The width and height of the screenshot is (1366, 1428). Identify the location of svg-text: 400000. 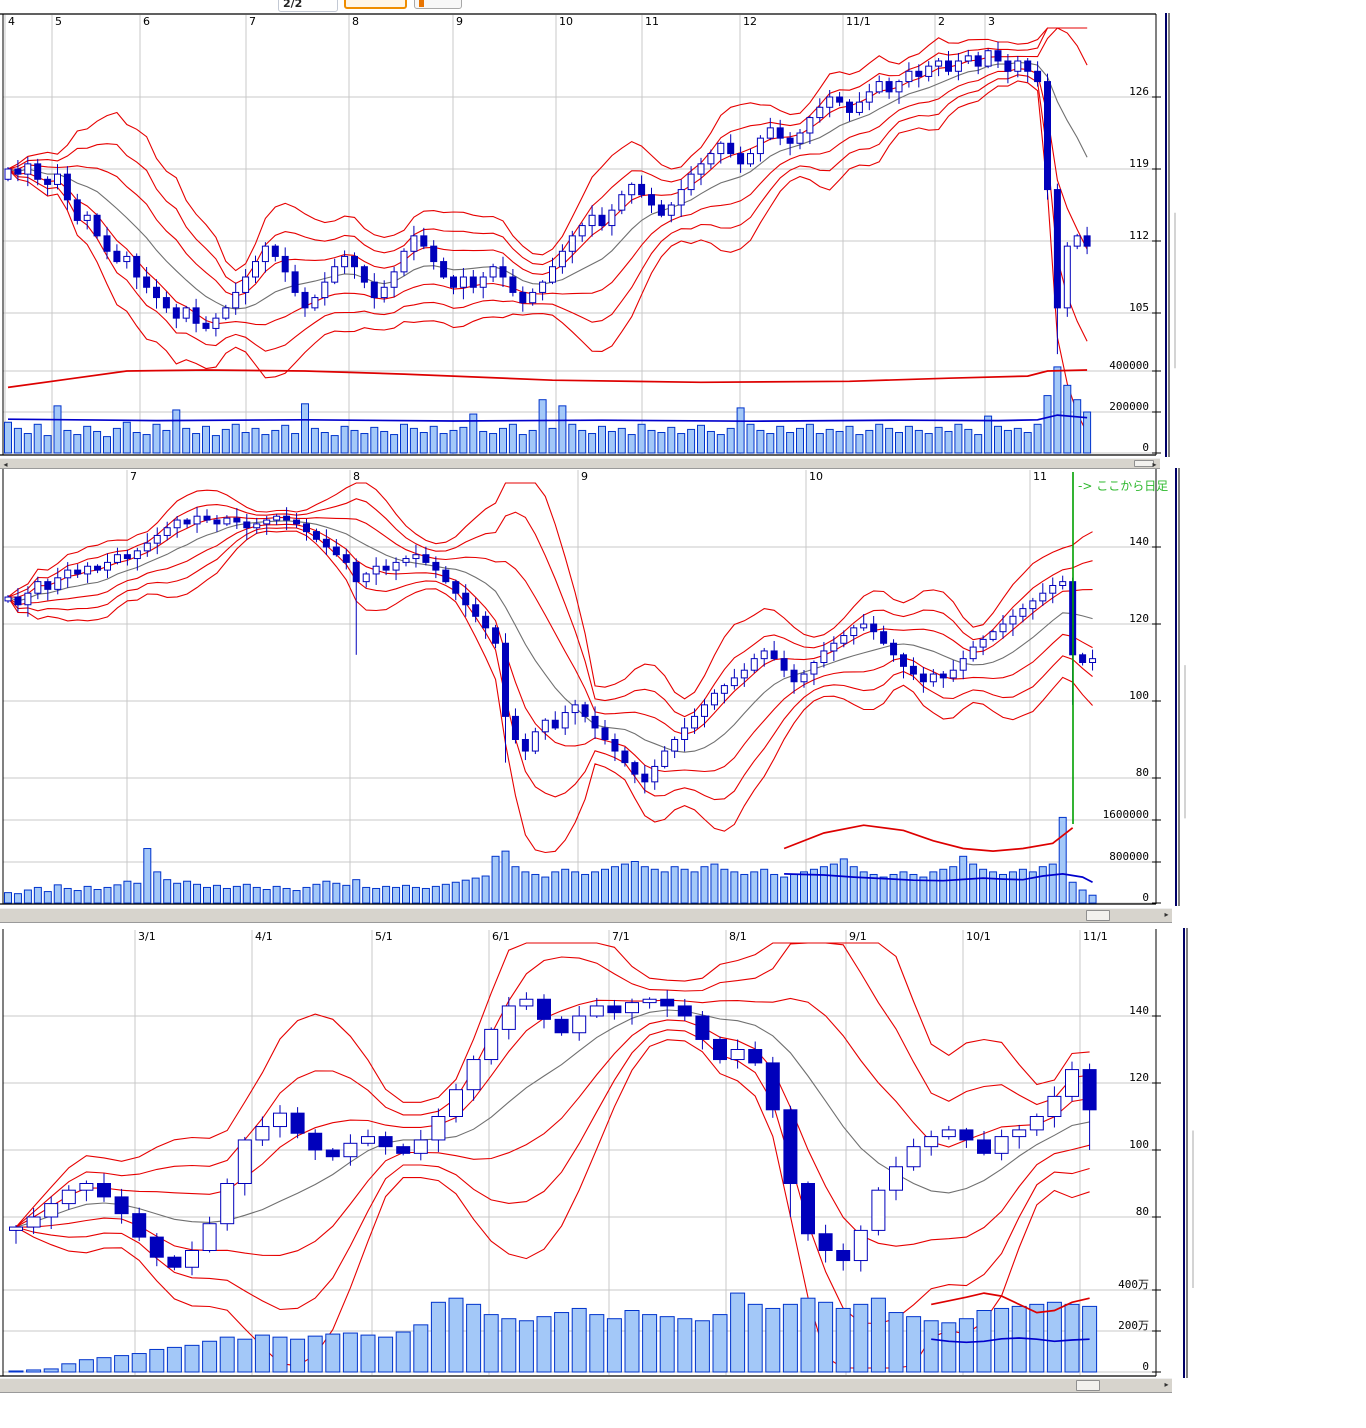
(1129, 365).